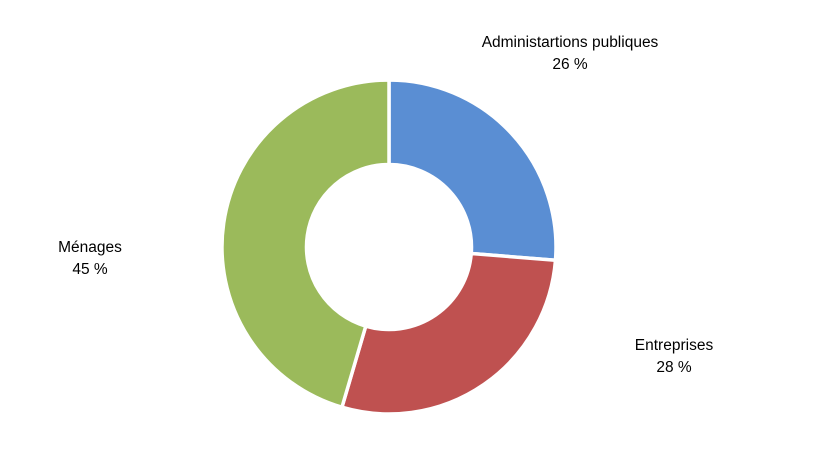 The image size is (832, 456). Describe the element at coordinates (570, 64) in the screenshot. I see `data-label-percent: 26 %` at that location.